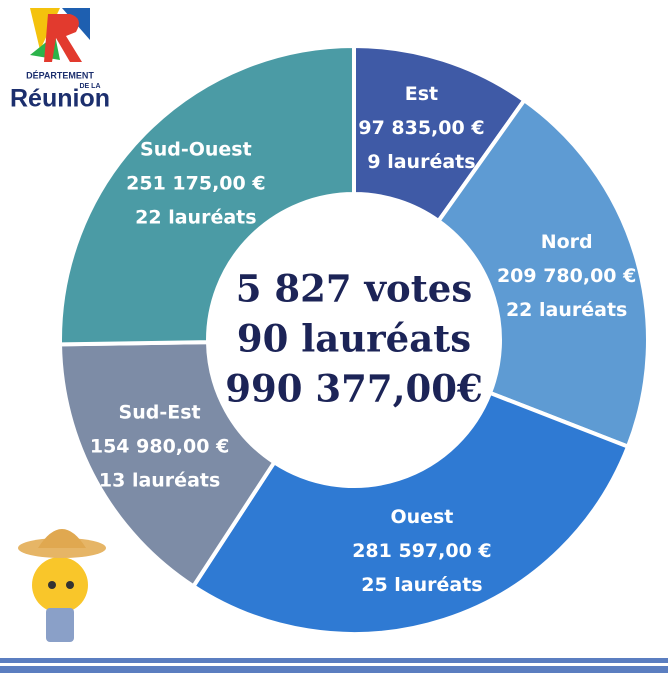  What do you see at coordinates (159, 481) in the screenshot?
I see `slice-laureates: 13 lauréats` at bounding box center [159, 481].